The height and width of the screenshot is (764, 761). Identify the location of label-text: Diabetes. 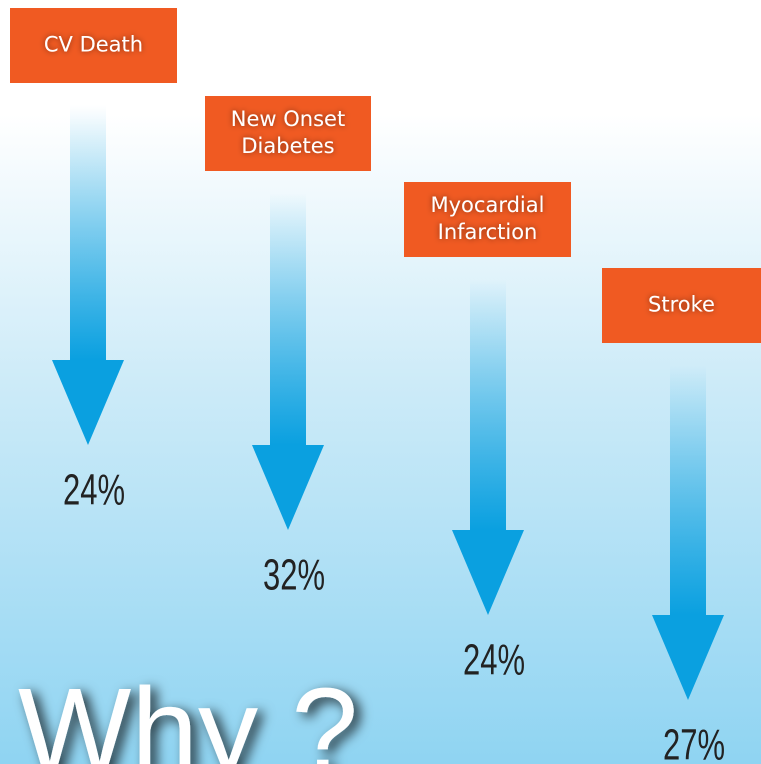
(287, 146).